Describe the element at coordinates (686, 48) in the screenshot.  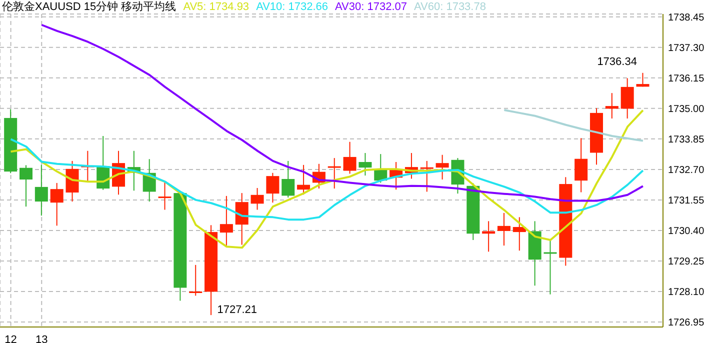
I see `y-tick-label: 1737.30` at that location.